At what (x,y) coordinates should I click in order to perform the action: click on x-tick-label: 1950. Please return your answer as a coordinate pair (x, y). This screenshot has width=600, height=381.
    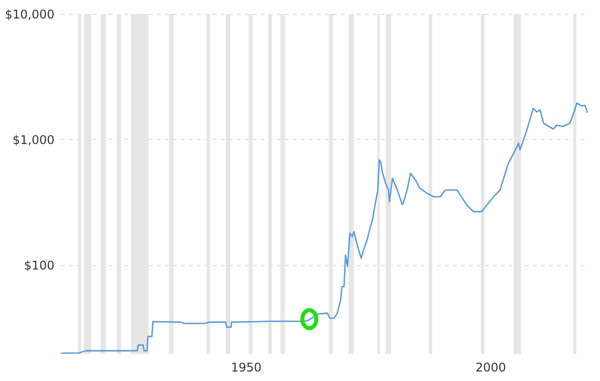
    Looking at the image, I should click on (246, 367).